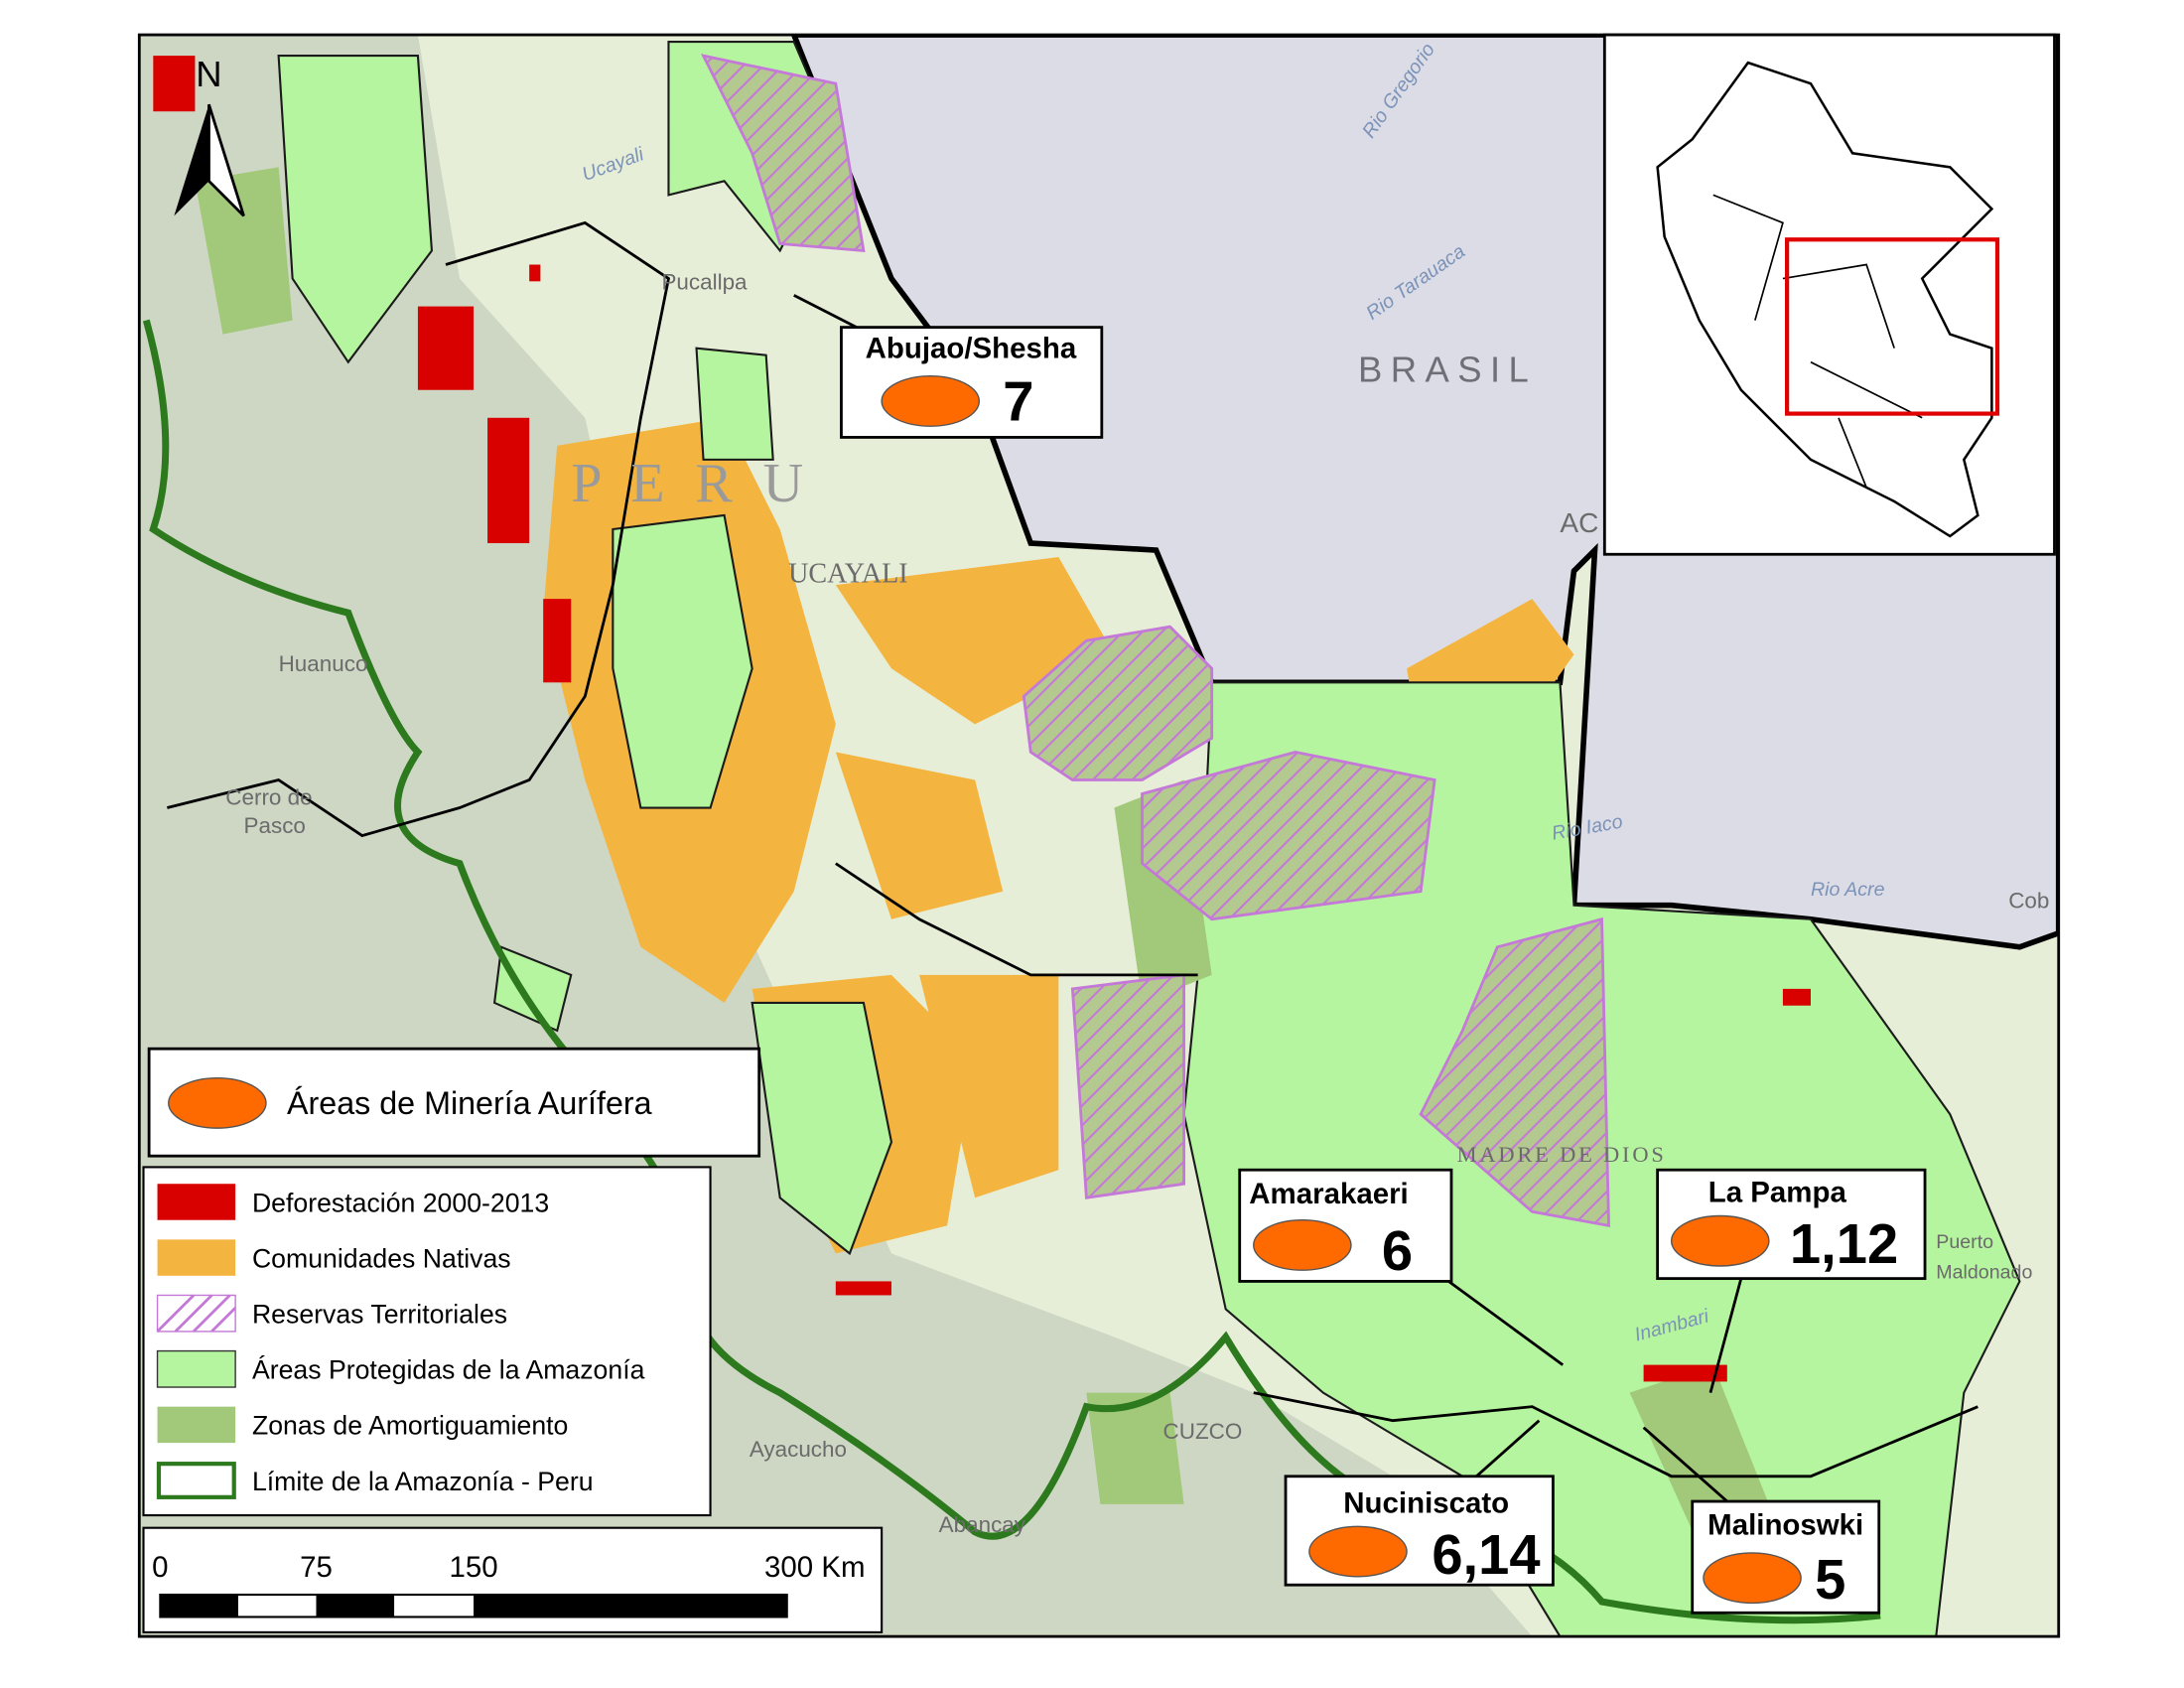 This screenshot has height=1688, width=2184. Describe the element at coordinates (1964, 1242) in the screenshot. I see `map-label: Puerto` at that location.